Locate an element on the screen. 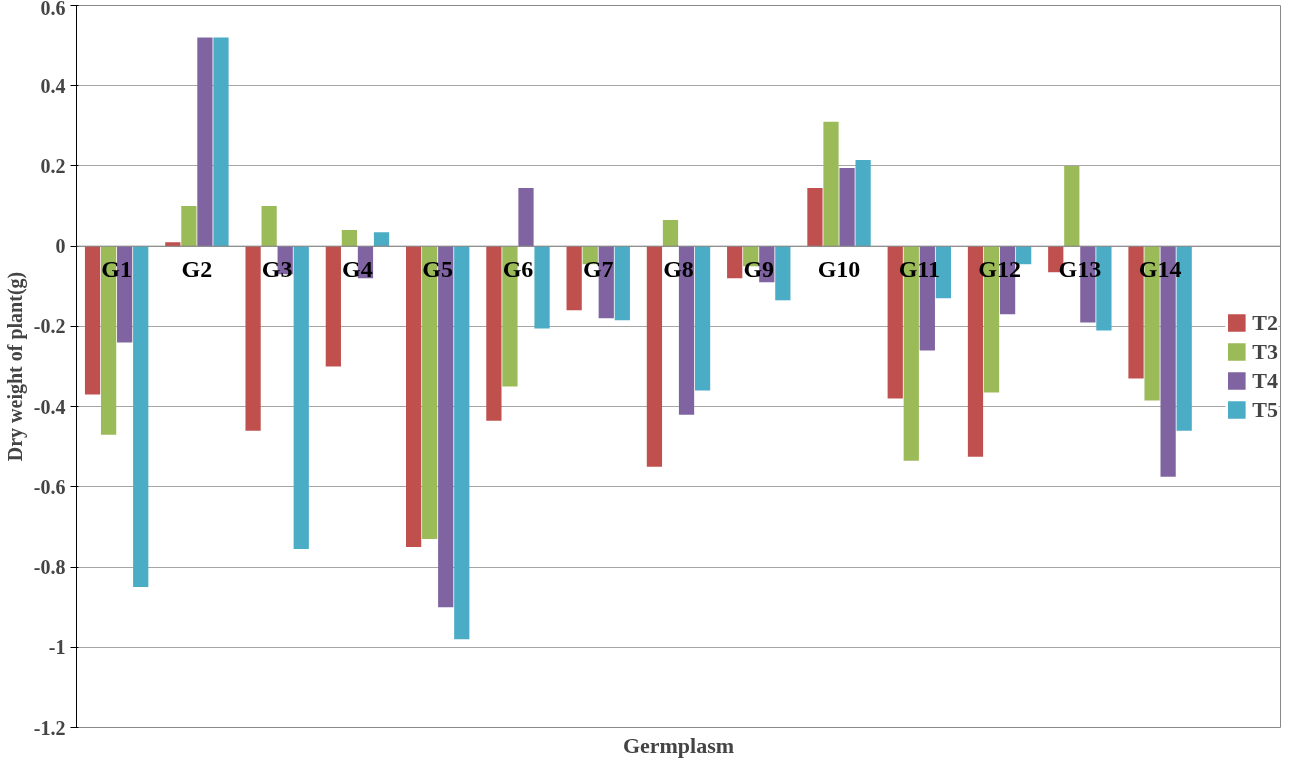  x-tick-label: G1 is located at coordinates (116, 269).